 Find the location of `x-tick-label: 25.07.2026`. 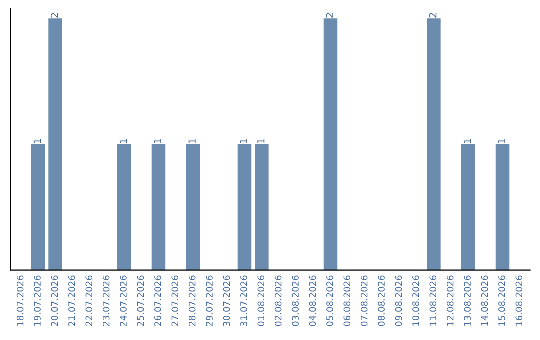

x-tick-label: 25.07.2026 is located at coordinates (140, 301).